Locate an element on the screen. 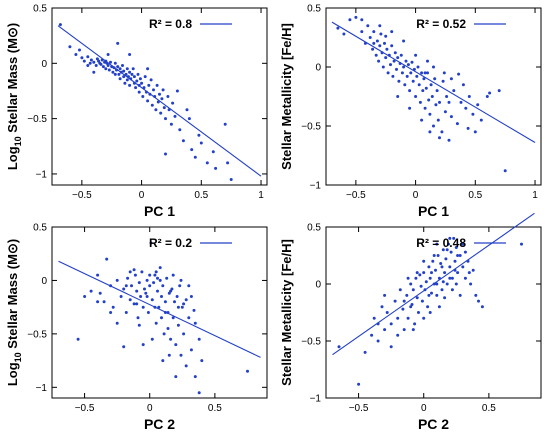  x-tick-label: 0.5 is located at coordinates (201, 195).